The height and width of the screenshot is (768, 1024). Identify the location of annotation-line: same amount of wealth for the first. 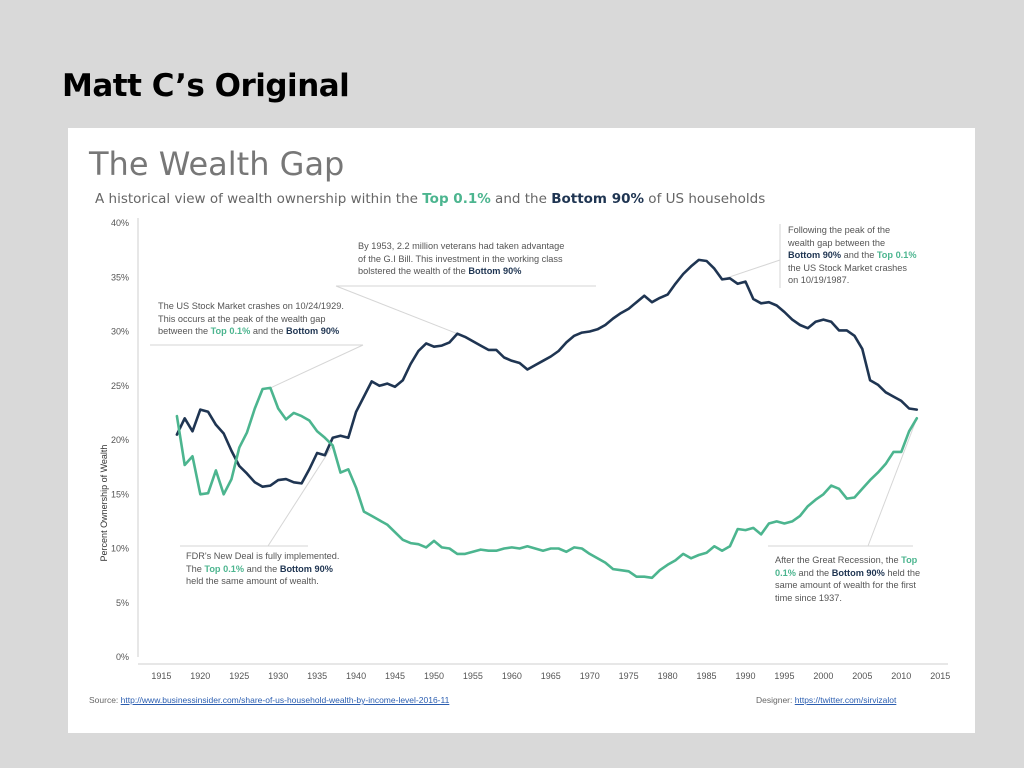
(847, 585).